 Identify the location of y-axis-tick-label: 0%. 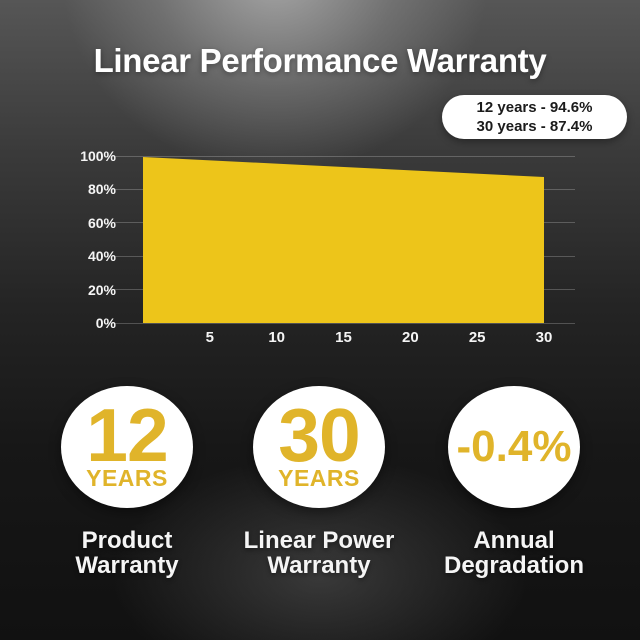
(105, 323).